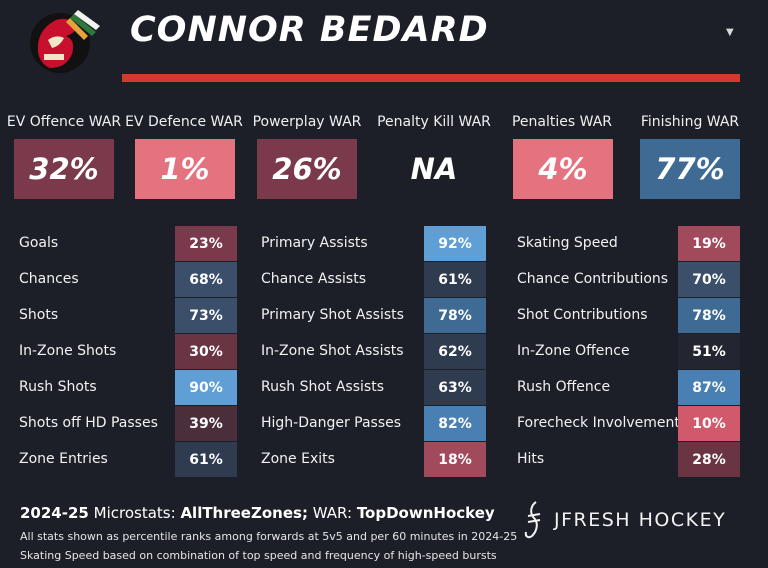 The width and height of the screenshot is (768, 568). Describe the element at coordinates (313, 279) in the screenshot. I see `stat-label: Chance Assists` at that location.